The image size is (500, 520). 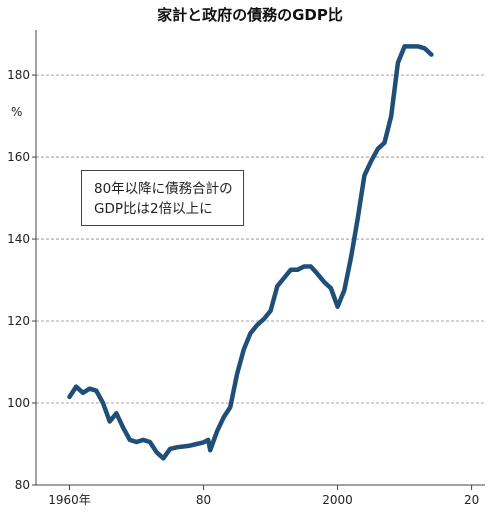 What do you see at coordinates (18, 321) in the screenshot?
I see `y-tick-label: 120` at bounding box center [18, 321].